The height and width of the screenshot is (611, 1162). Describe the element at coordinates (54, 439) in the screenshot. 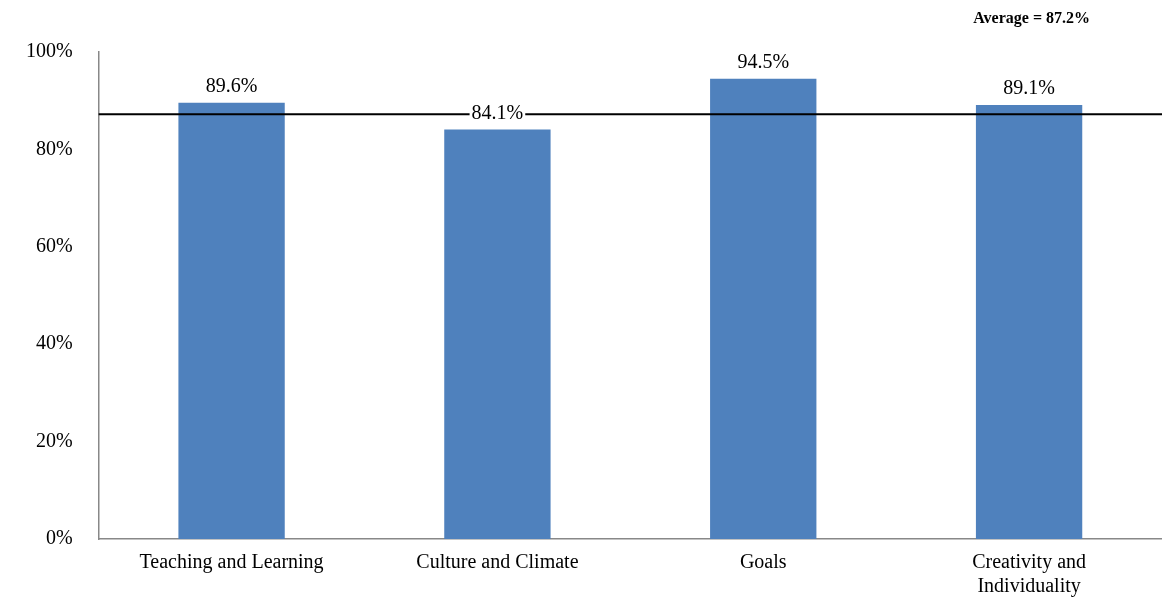

I see `y-tick-label: 20%` at that location.